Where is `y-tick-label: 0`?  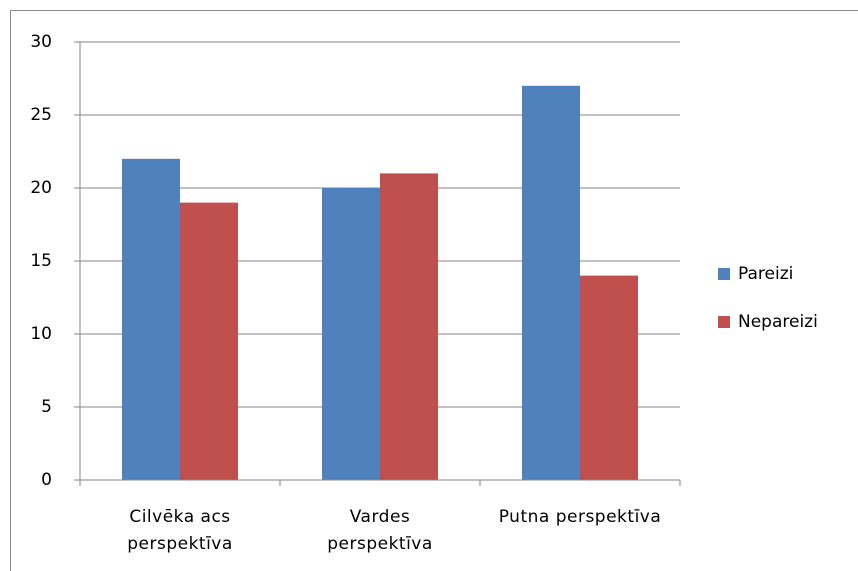 y-tick-label: 0 is located at coordinates (46, 480).